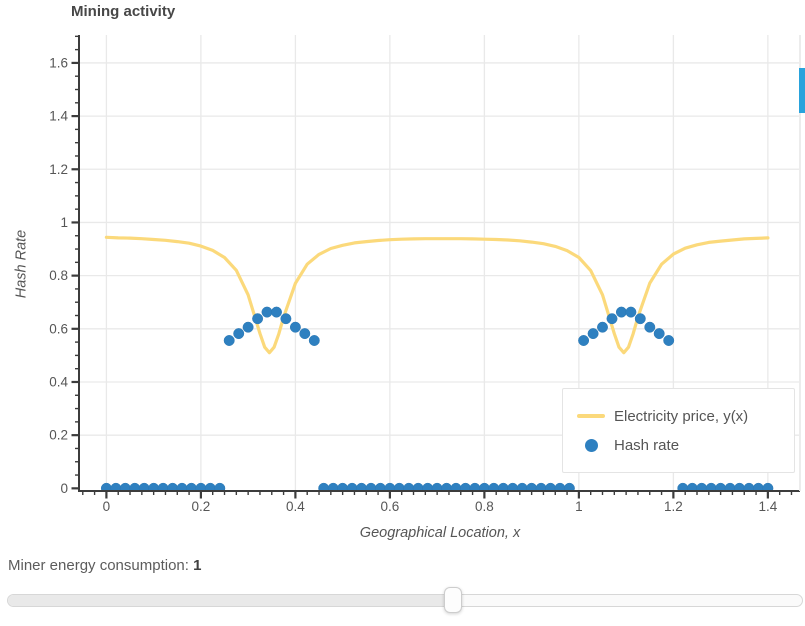  Describe the element at coordinates (101, 565) in the screenshot. I see `slider-label-text: Miner energy consumption:` at that location.